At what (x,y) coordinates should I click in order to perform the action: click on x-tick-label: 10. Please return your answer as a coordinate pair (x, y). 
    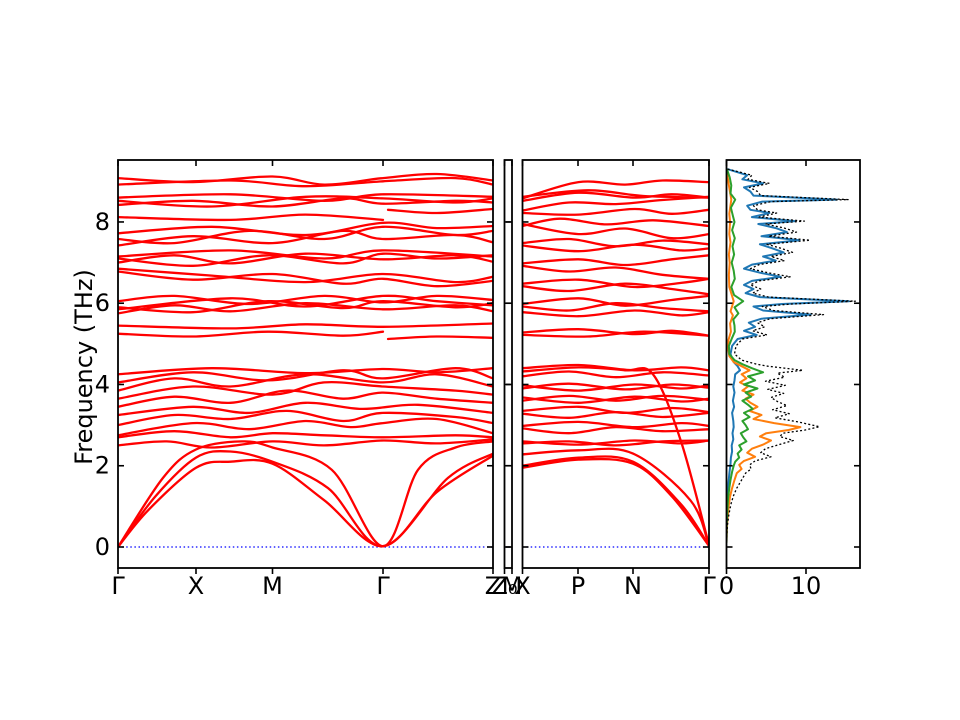
    Looking at the image, I should click on (806, 586).